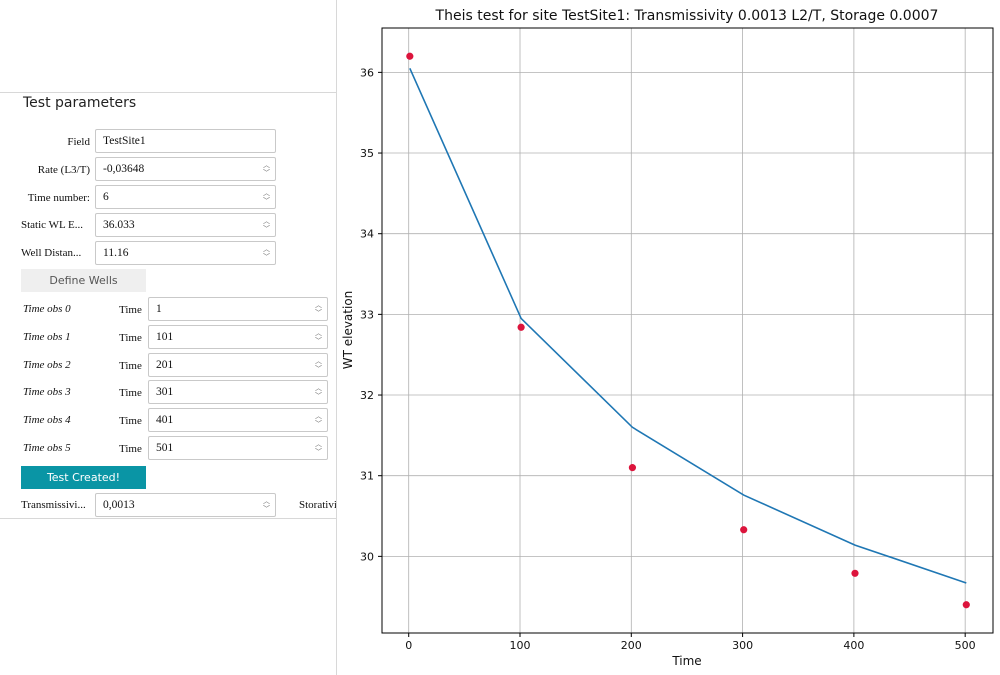 The height and width of the screenshot is (675, 1000). I want to click on time-obs-4-label: Time obs 4, so click(47, 420).